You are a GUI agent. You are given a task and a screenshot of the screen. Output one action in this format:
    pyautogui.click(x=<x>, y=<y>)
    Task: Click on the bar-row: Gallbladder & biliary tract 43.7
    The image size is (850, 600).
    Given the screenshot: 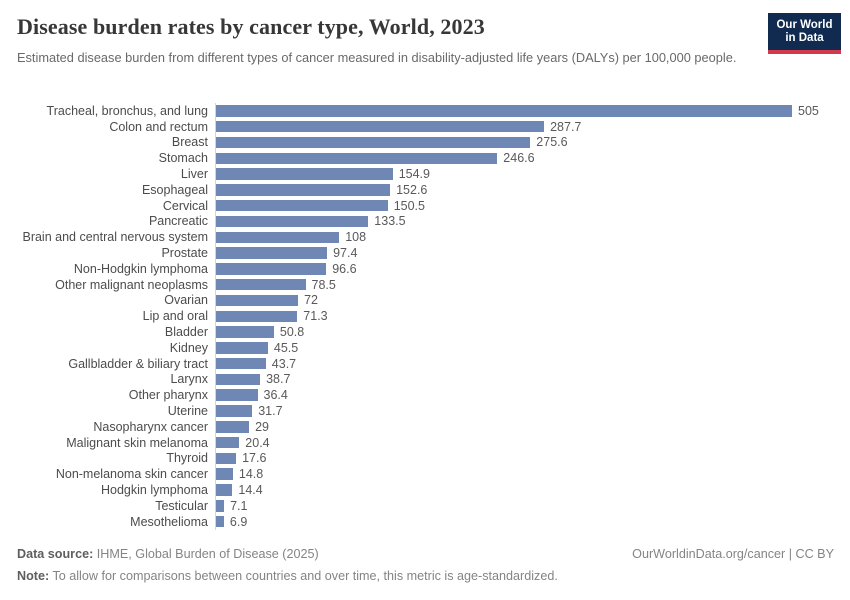 What is the action you would take?
    pyautogui.click(x=425, y=363)
    